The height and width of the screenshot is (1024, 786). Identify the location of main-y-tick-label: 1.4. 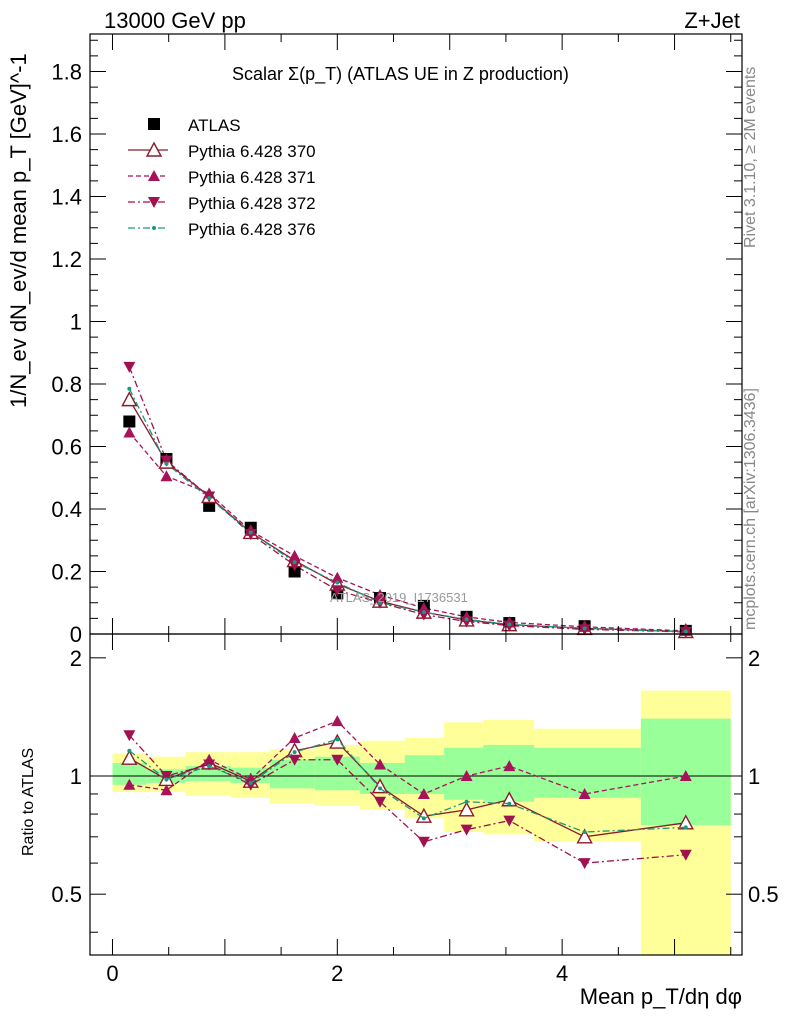
(66, 197).